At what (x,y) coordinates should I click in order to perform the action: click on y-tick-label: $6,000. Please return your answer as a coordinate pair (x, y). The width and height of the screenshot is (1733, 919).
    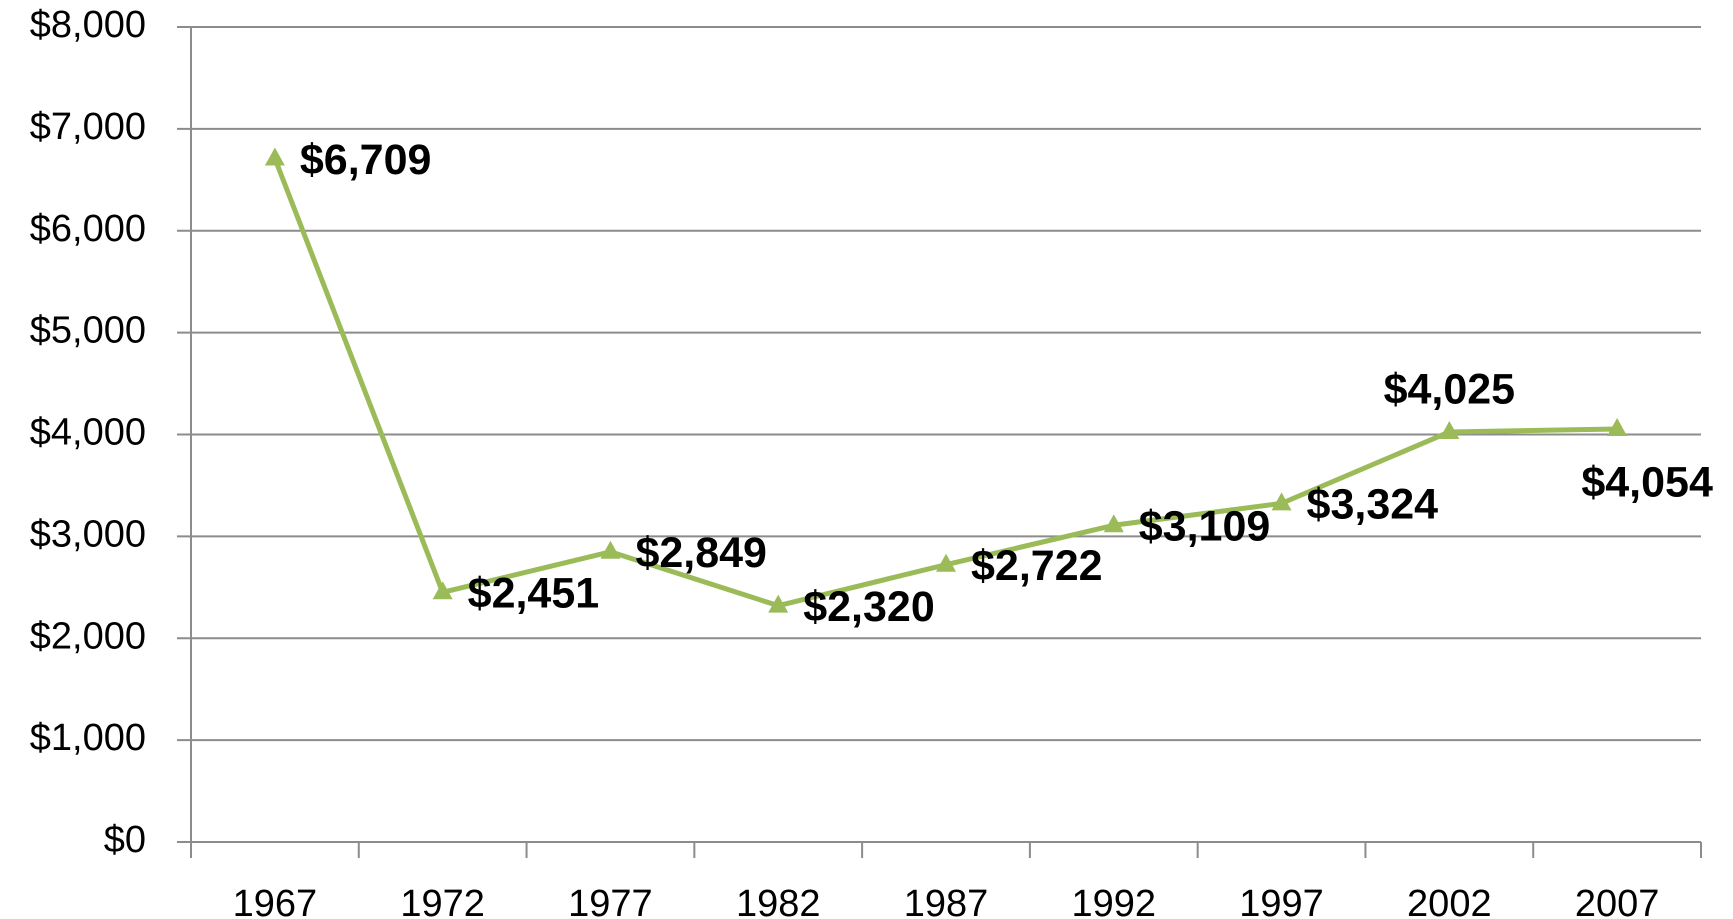
    Looking at the image, I should click on (88, 229).